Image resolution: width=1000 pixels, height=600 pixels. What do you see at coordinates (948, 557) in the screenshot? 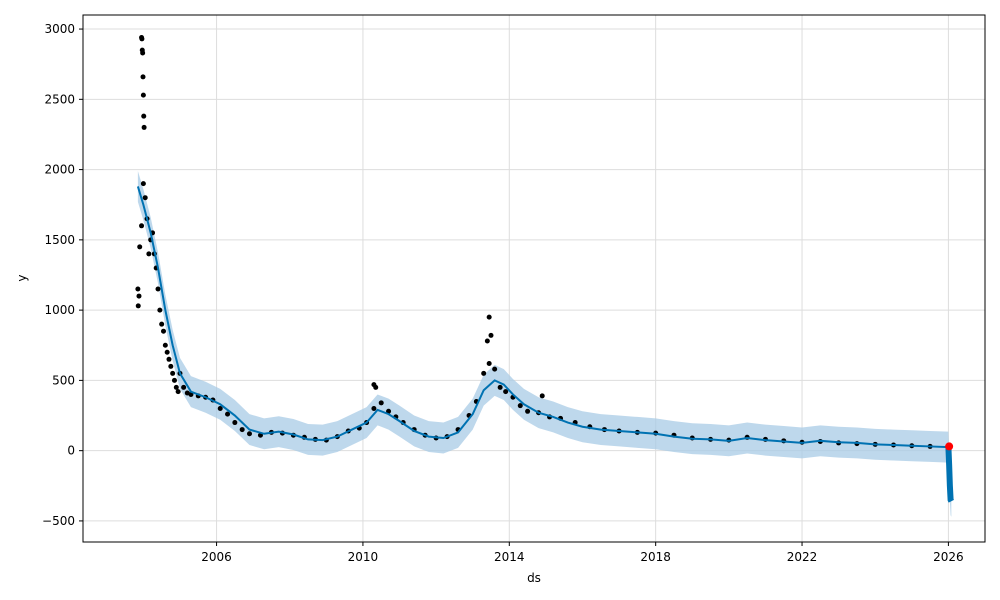
I see `x-tick-label: 2026` at bounding box center [948, 557].